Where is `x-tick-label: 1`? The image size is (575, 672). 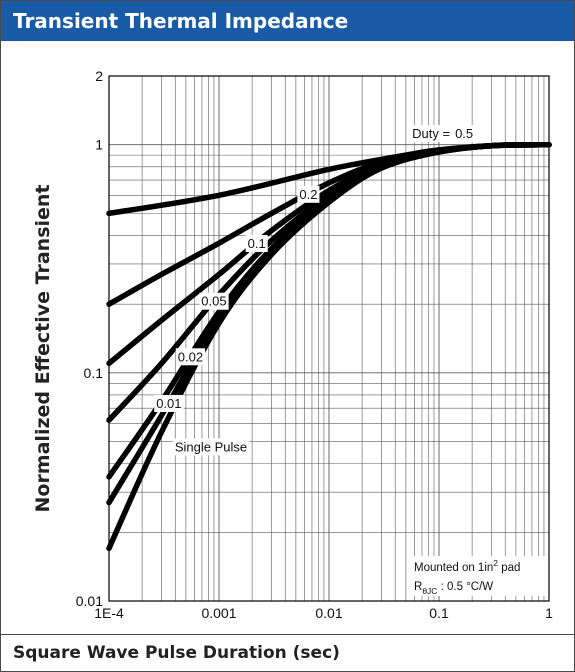
x-tick-label: 1 is located at coordinates (549, 613).